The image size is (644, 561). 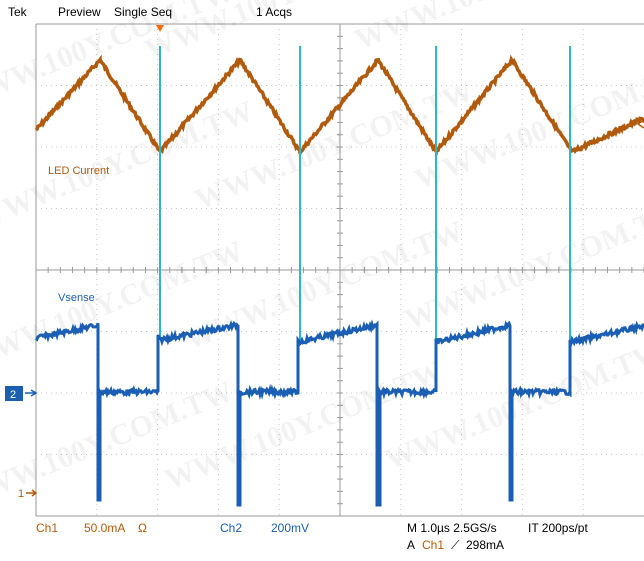 I want to click on ch1-scale: 50.0mA, so click(x=105, y=528).